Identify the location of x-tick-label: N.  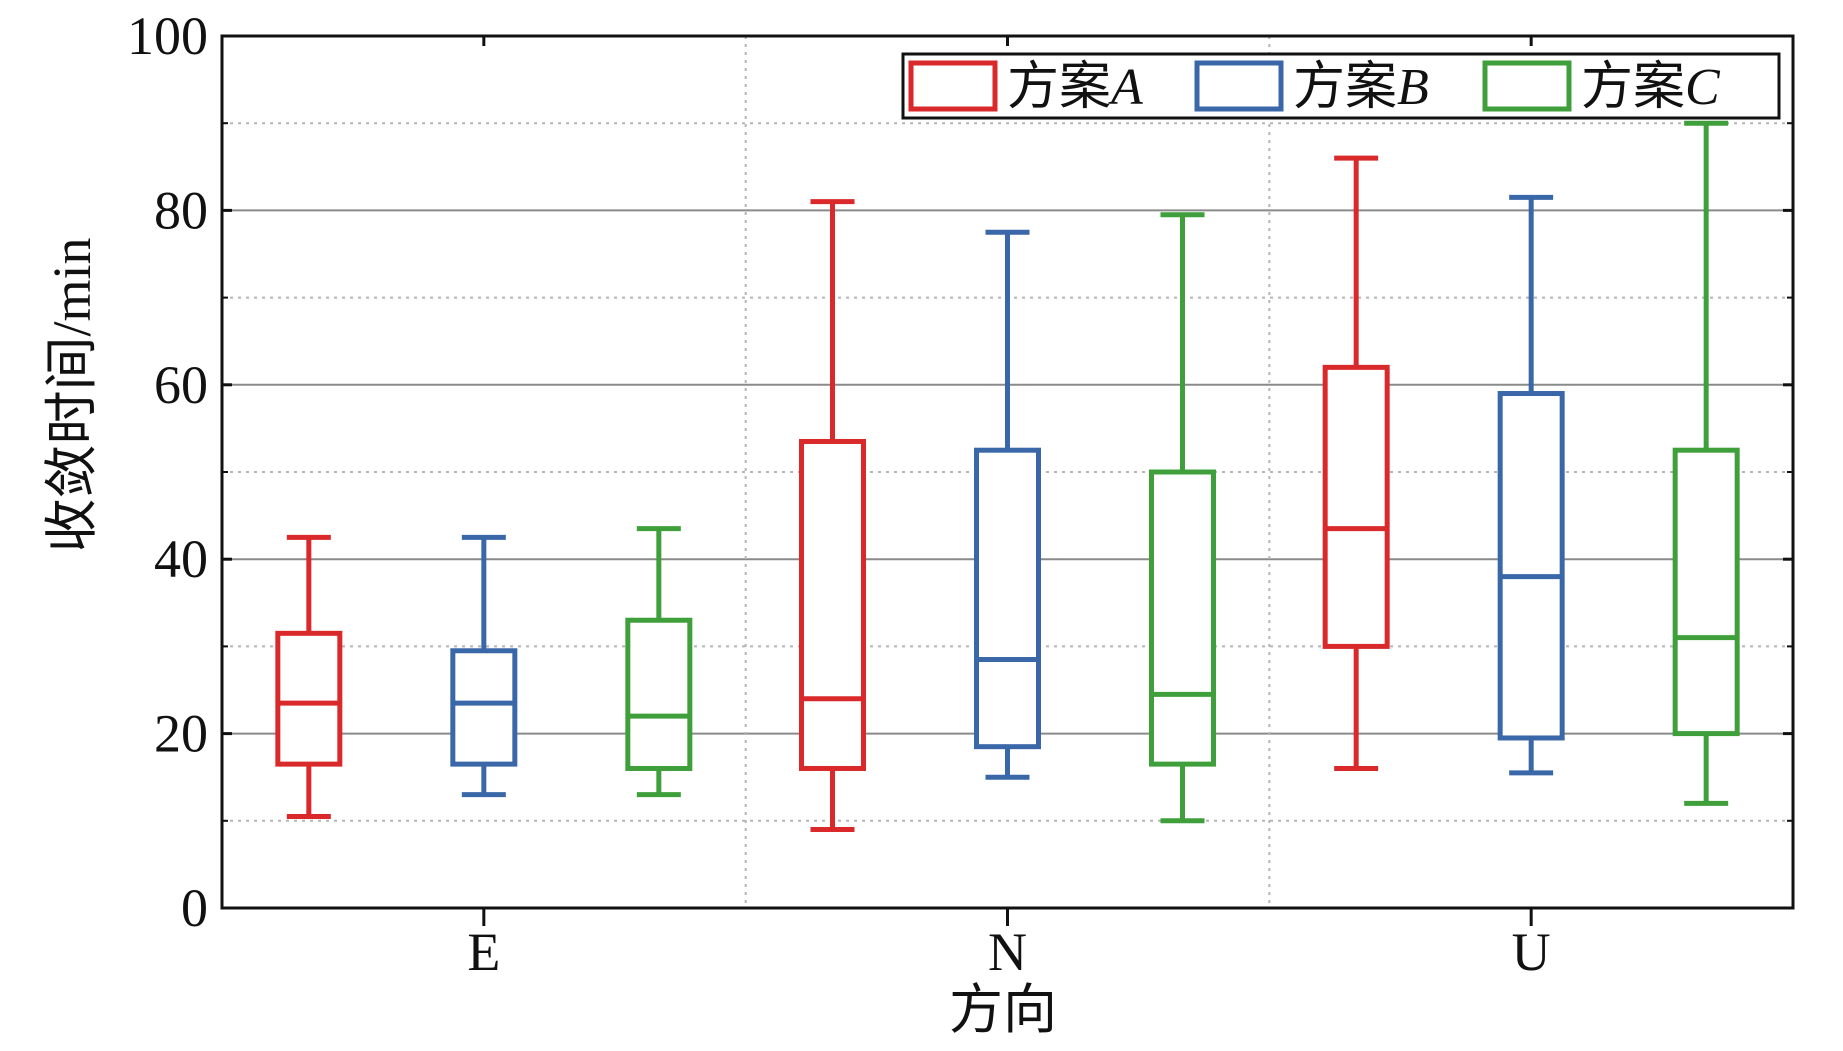
(1007, 952).